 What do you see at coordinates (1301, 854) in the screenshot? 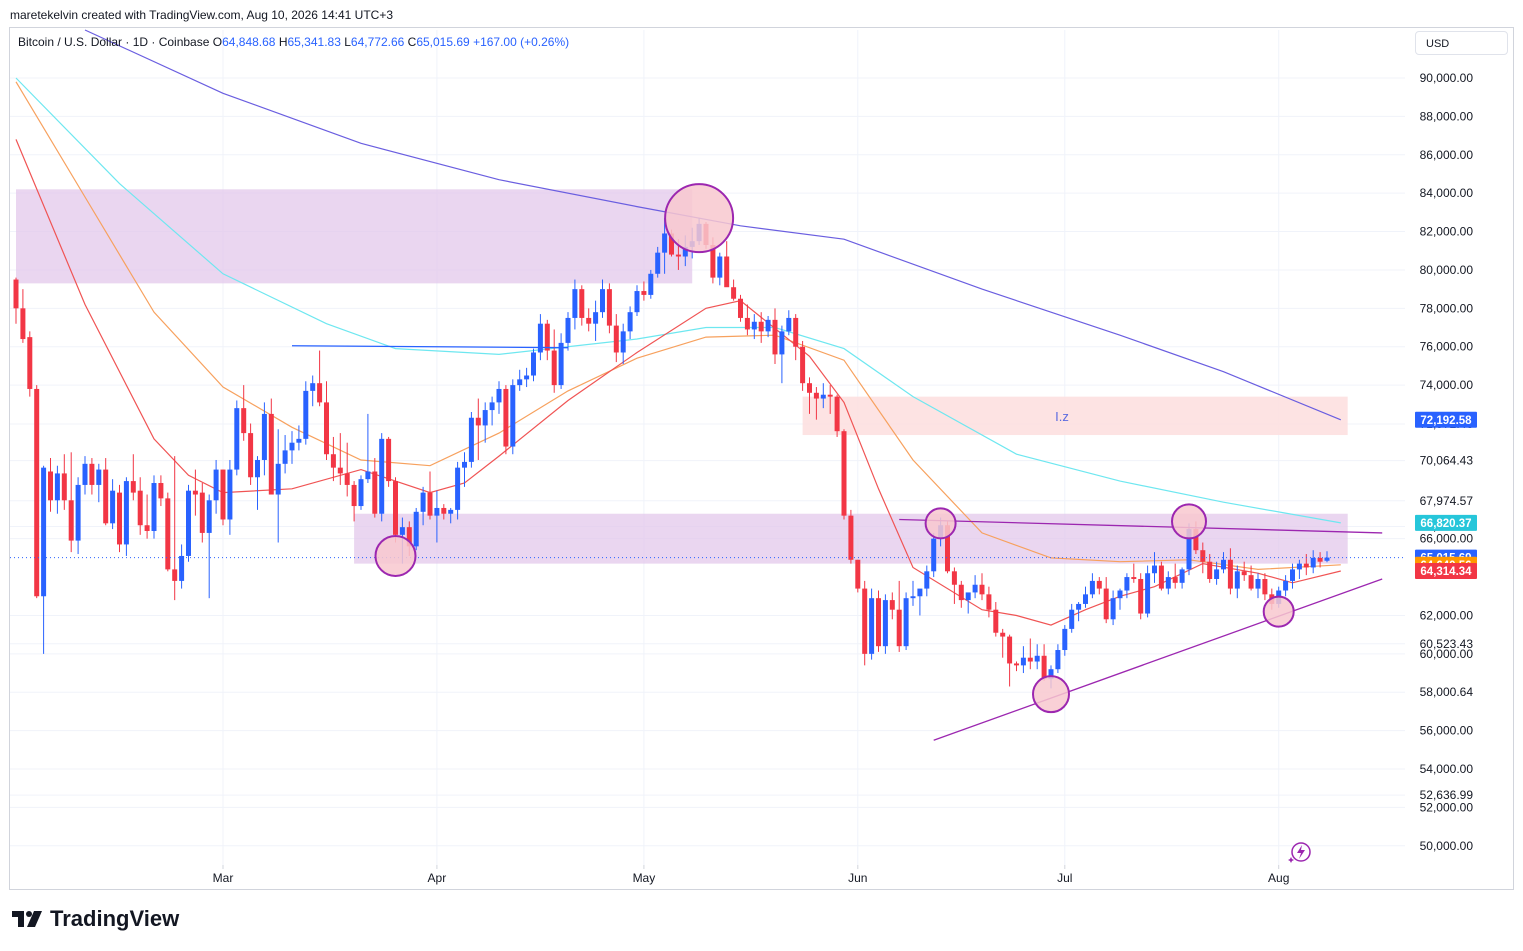
I see `flash-icon` at bounding box center [1301, 854].